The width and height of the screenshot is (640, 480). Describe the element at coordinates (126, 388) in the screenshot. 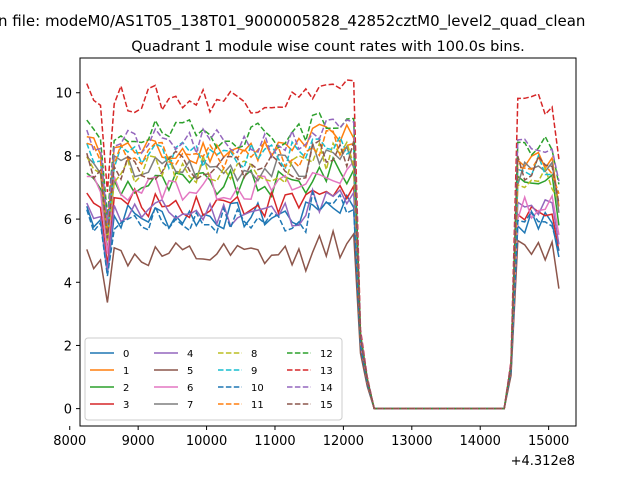

I see `legend-label-2: 2` at that location.